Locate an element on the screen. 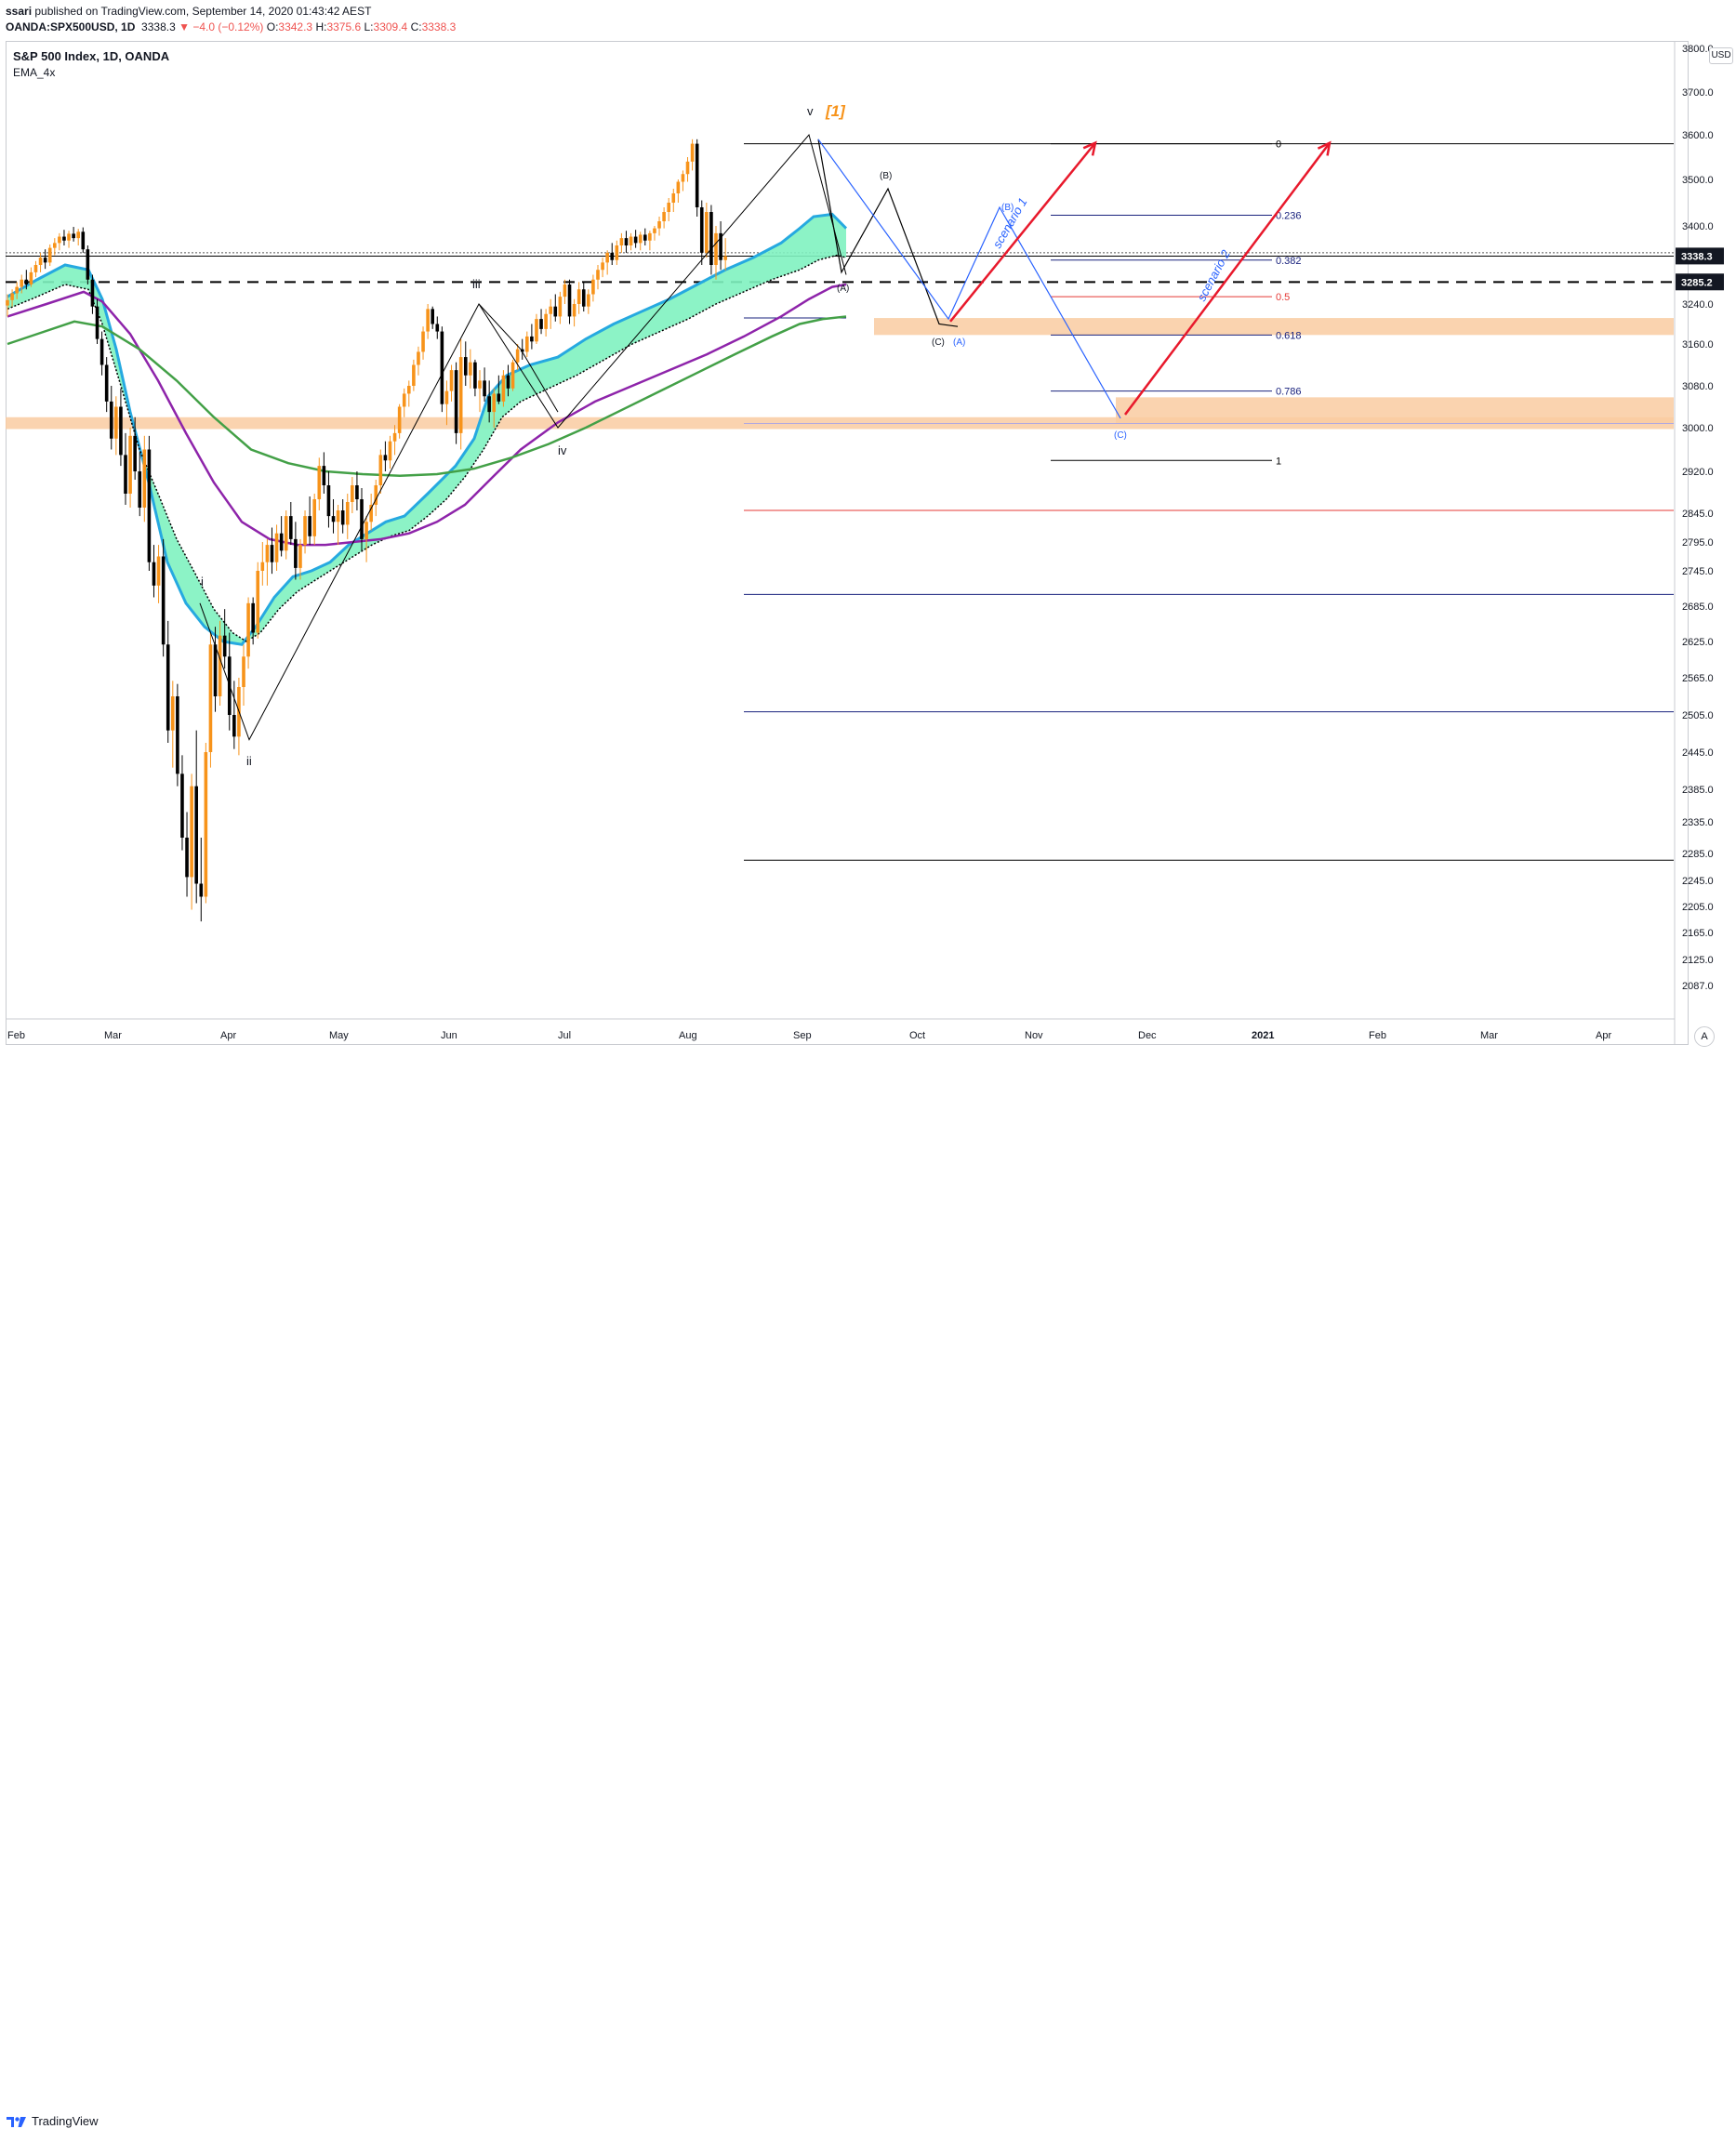 The height and width of the screenshot is (2129, 1736). tradingview-logo-icon is located at coordinates (16, 2122).